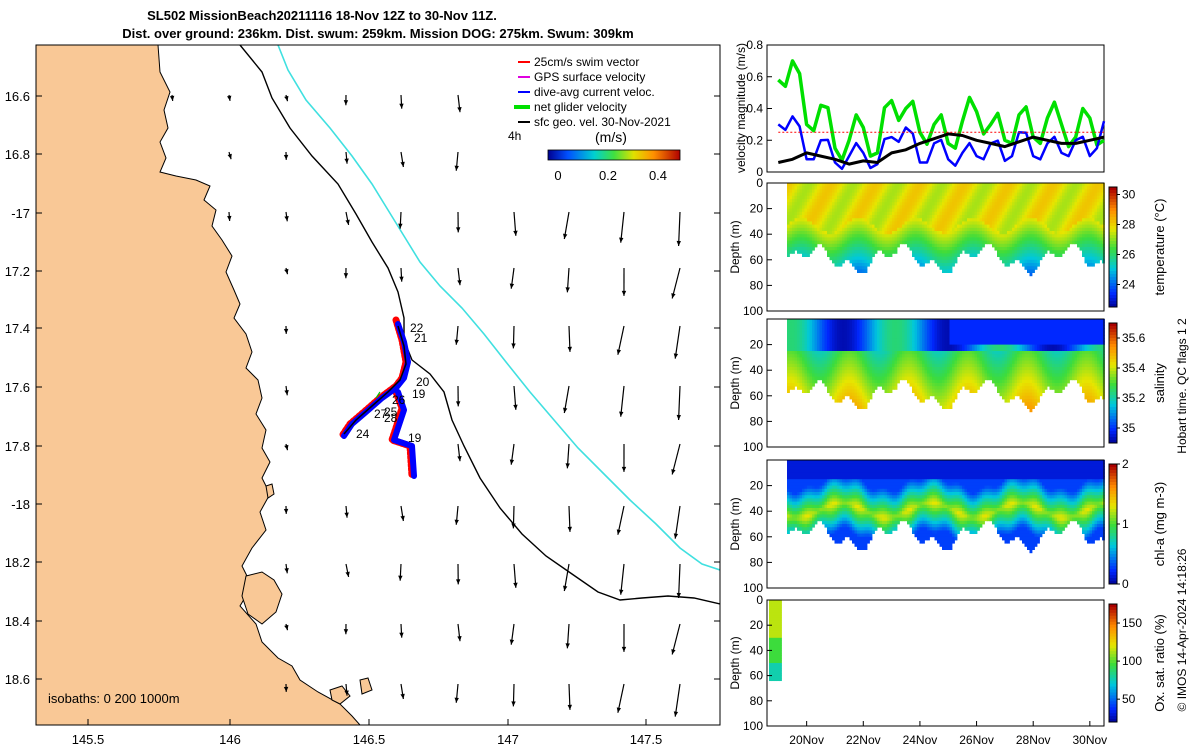 This screenshot has height=755, width=1200. I want to click on interval-label: 4h, so click(514, 136).